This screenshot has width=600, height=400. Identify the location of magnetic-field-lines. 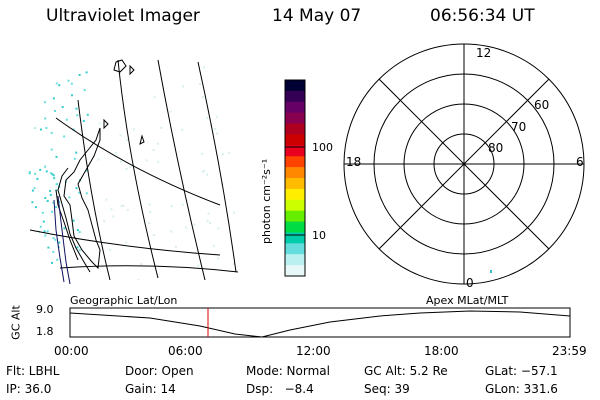
(62, 240).